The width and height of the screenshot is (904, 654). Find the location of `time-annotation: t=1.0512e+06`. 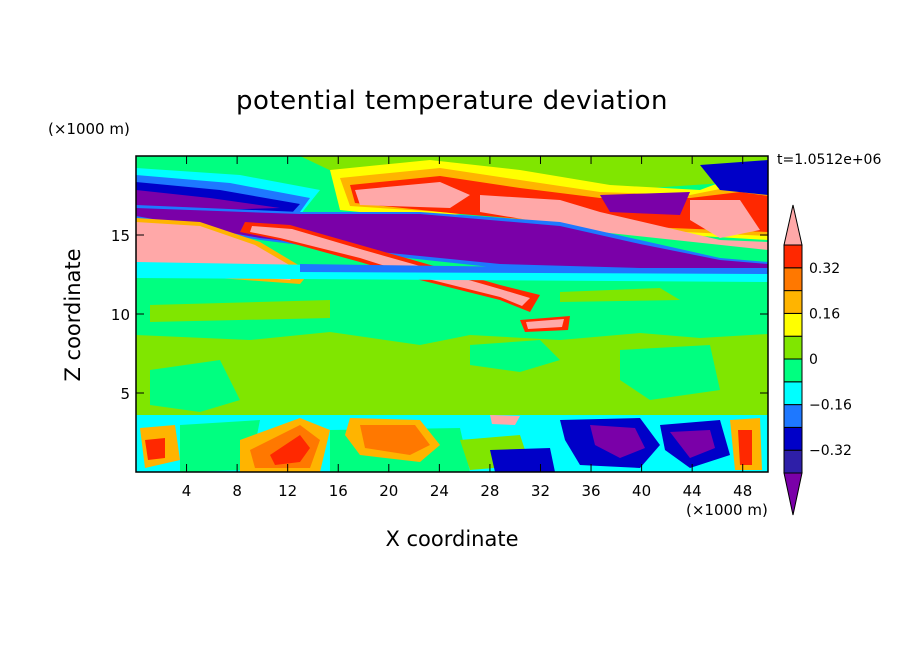

time-annotation: t=1.0512e+06 is located at coordinates (829, 160).